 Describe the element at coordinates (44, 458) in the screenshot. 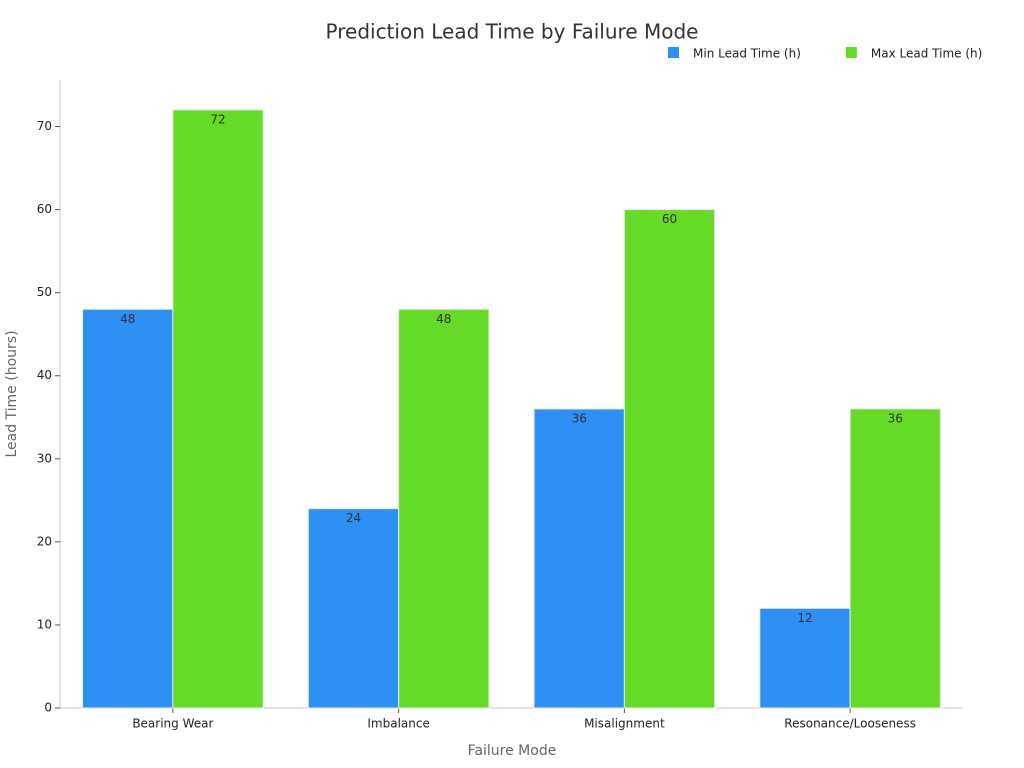

I see `y-tick-label: 30` at that location.